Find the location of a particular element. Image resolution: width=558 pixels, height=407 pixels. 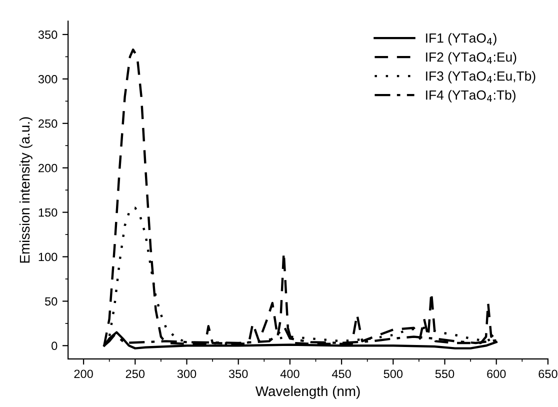

x-tick-label: 300 is located at coordinates (186, 374).